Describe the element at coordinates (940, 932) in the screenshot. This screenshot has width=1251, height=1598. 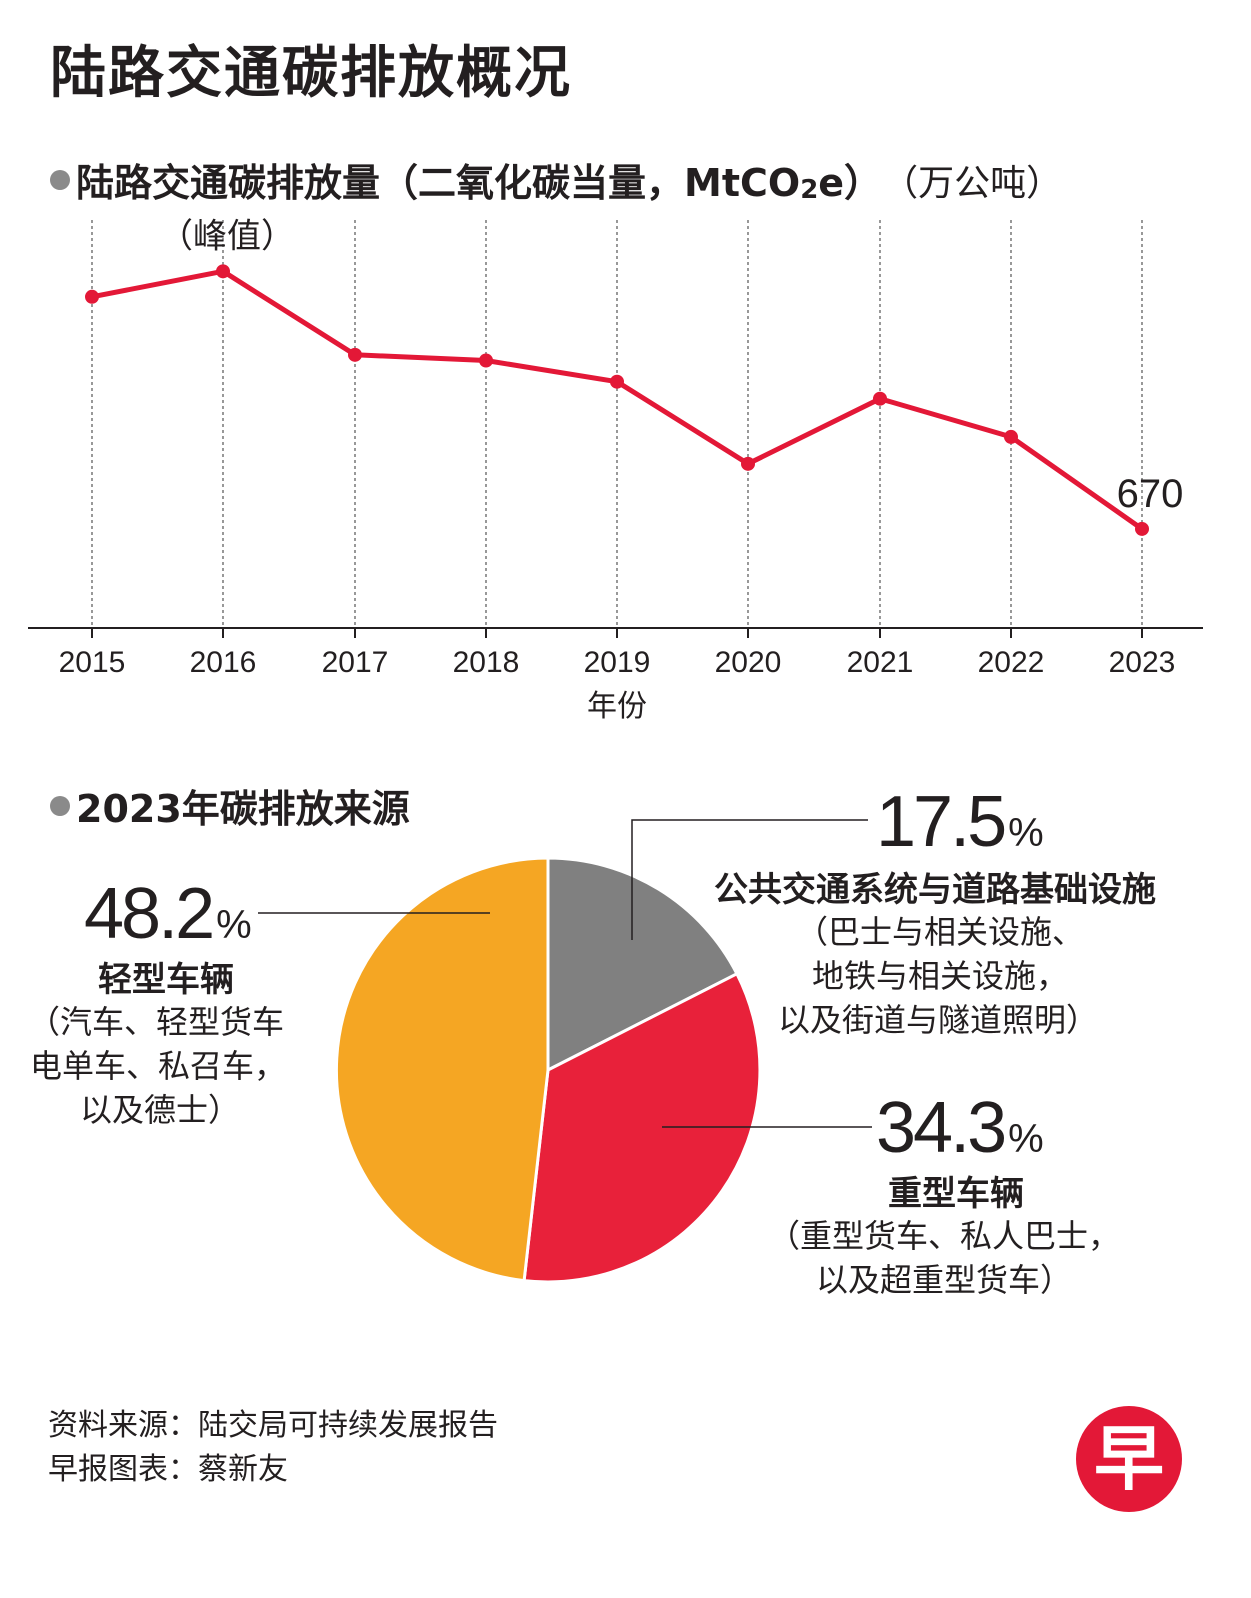
I see `public-desc-1: （巴士与相关设施、` at that location.